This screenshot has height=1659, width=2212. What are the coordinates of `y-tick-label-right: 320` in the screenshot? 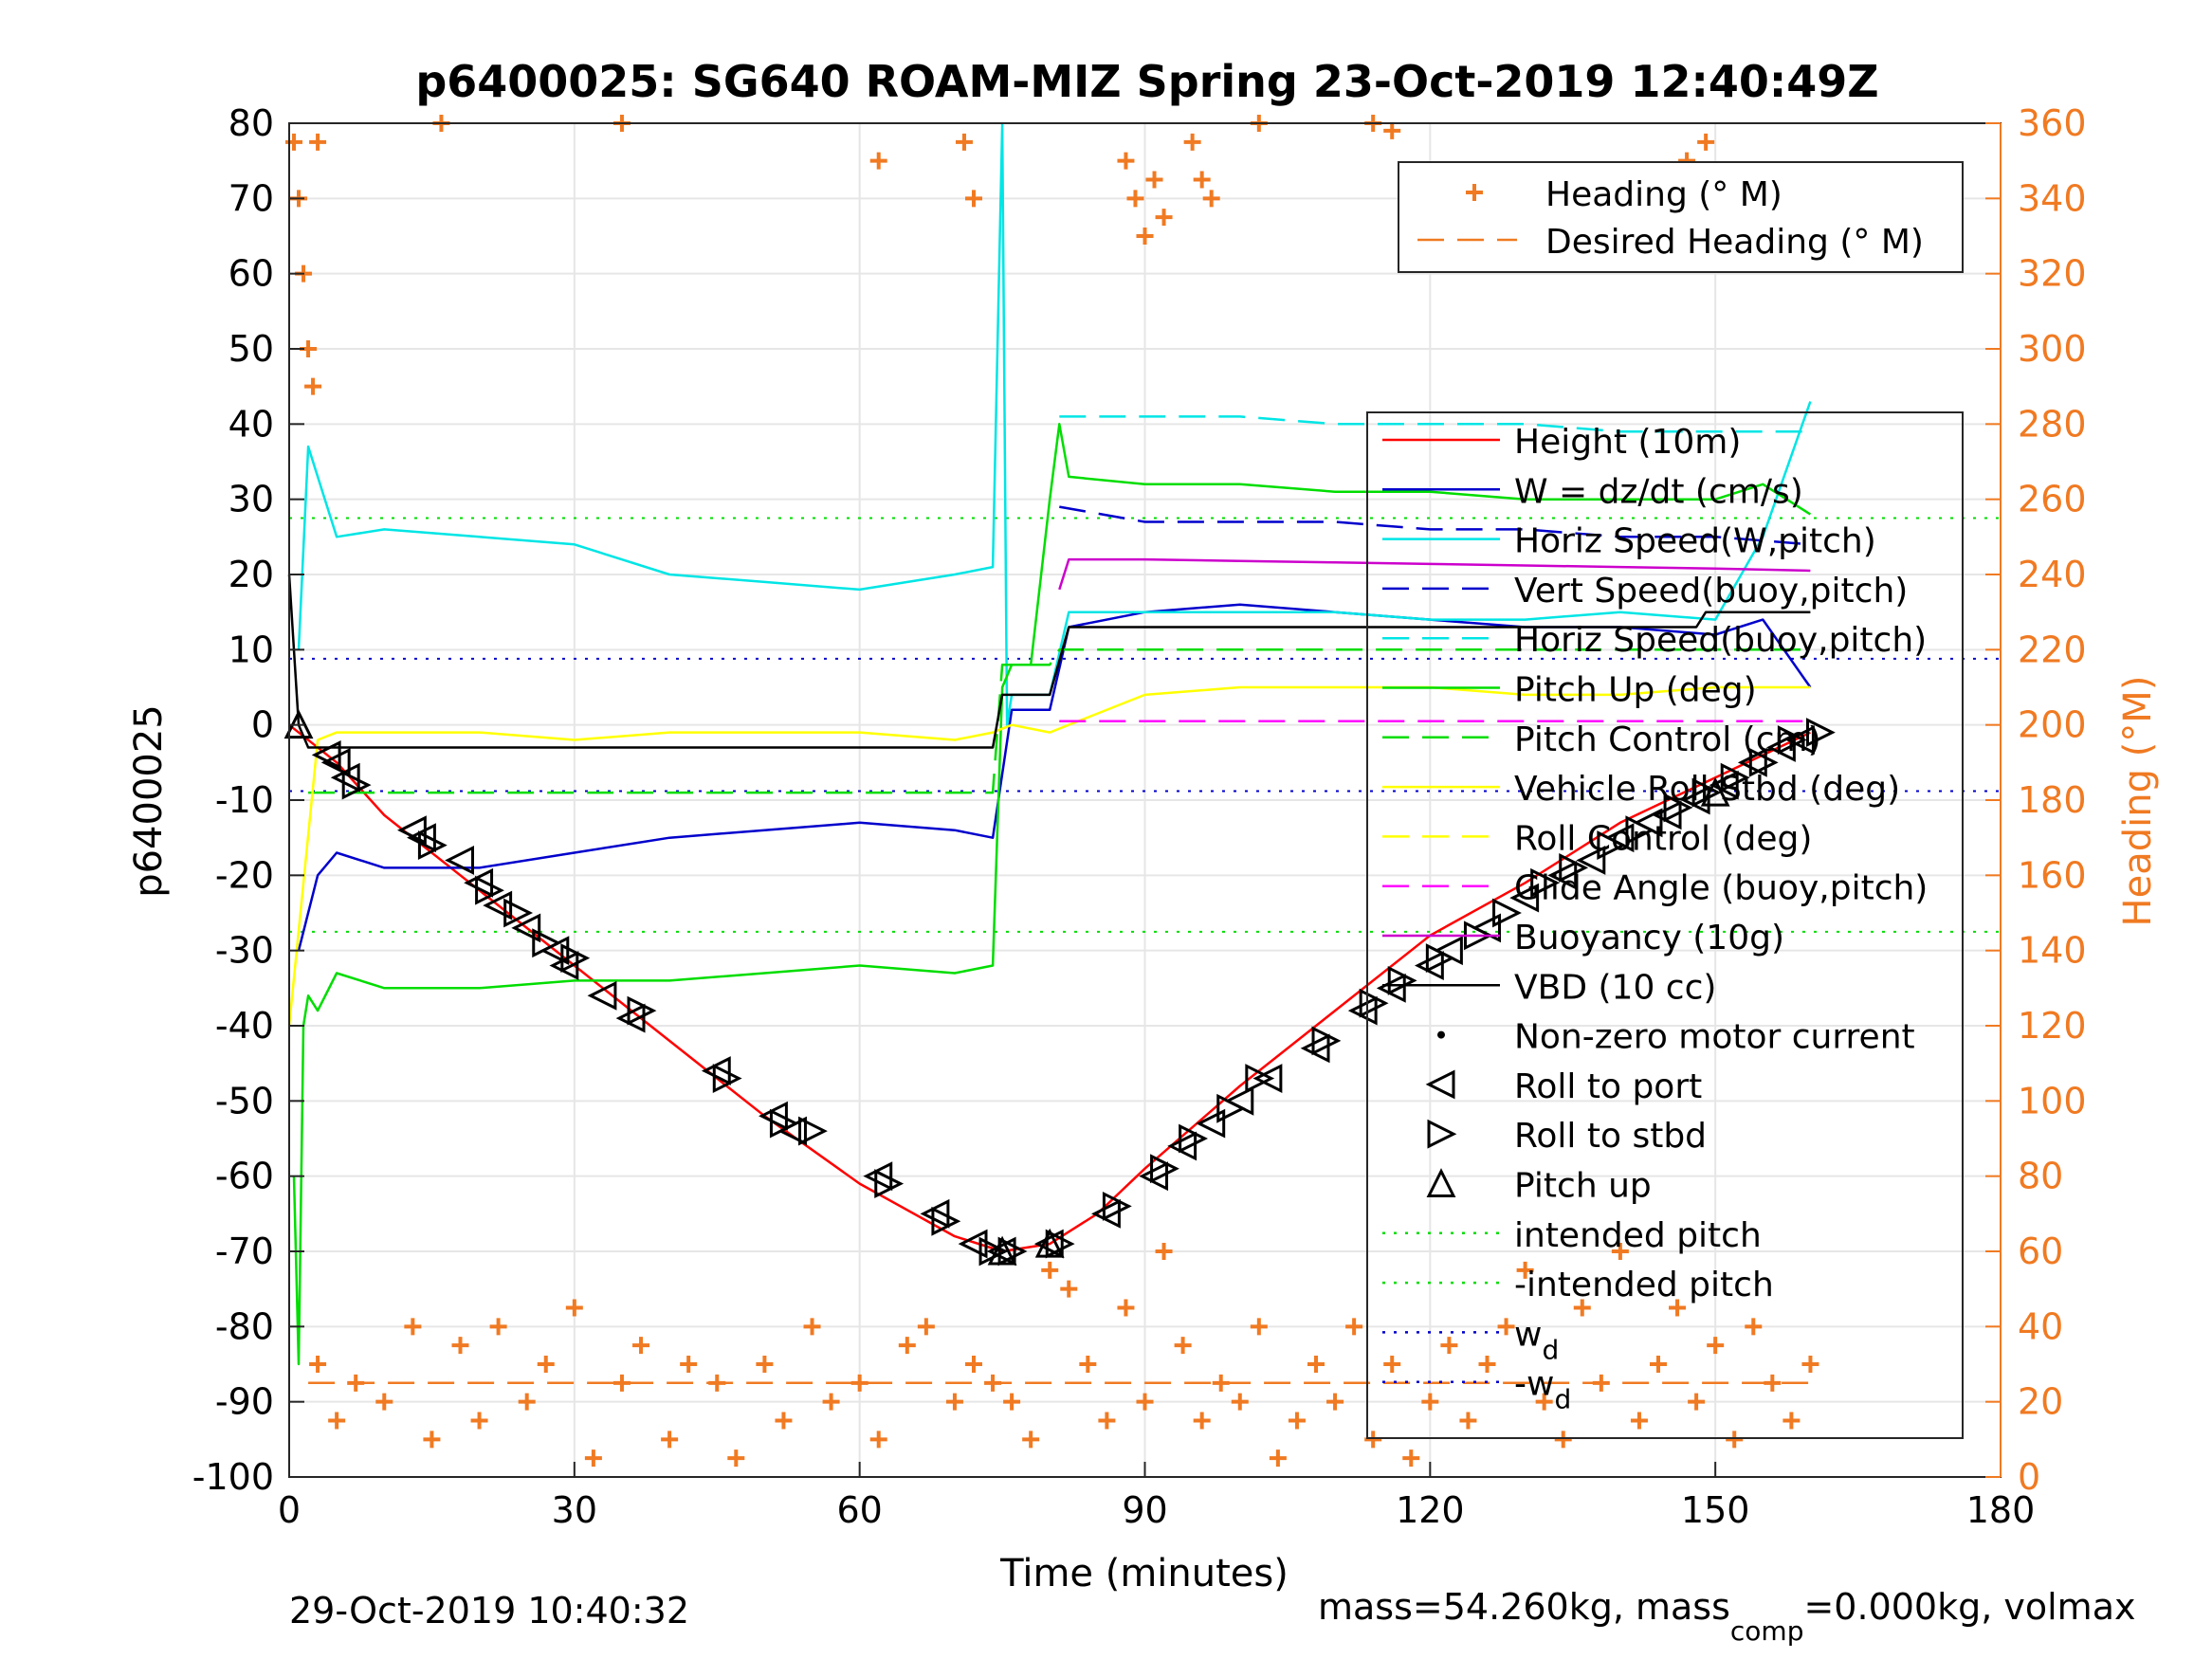 It's located at (2052, 274).